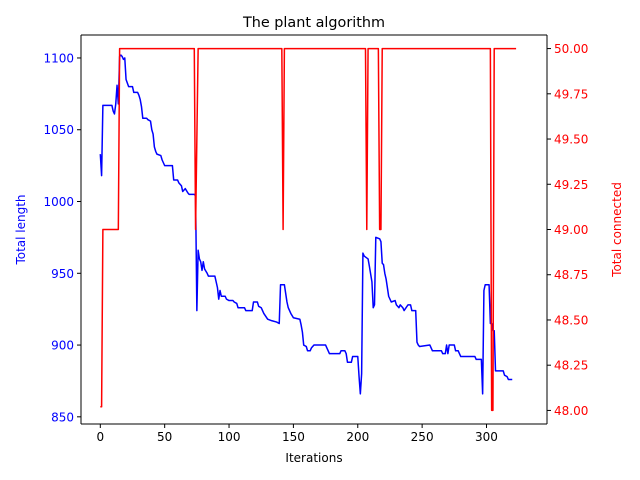 The image size is (640, 480). Describe the element at coordinates (58, 130) in the screenshot. I see `y-tick-label-left: 1050` at that location.